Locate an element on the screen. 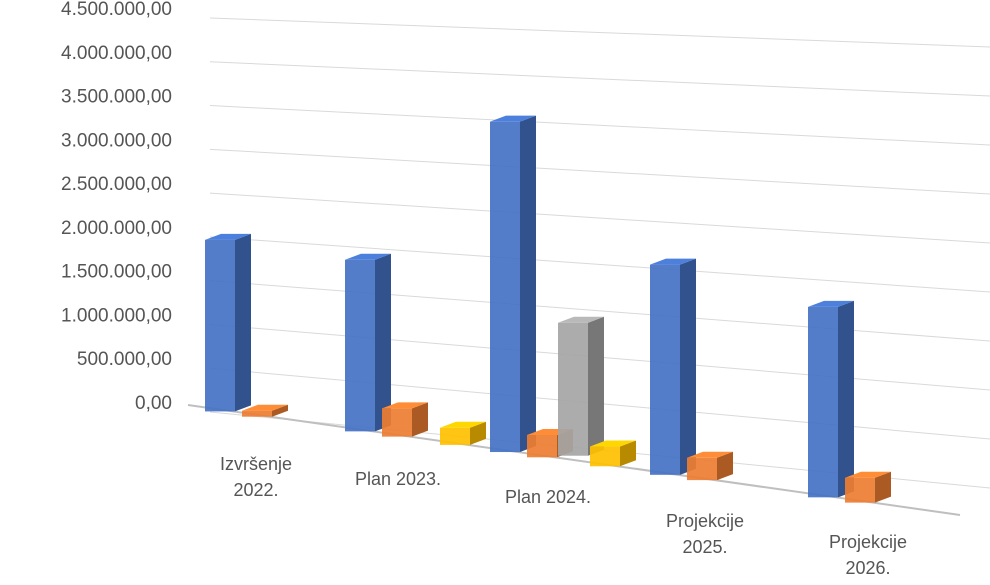 This screenshot has height=585, width=990. y-tick-label: 1.000.000,00 is located at coordinates (116, 315).